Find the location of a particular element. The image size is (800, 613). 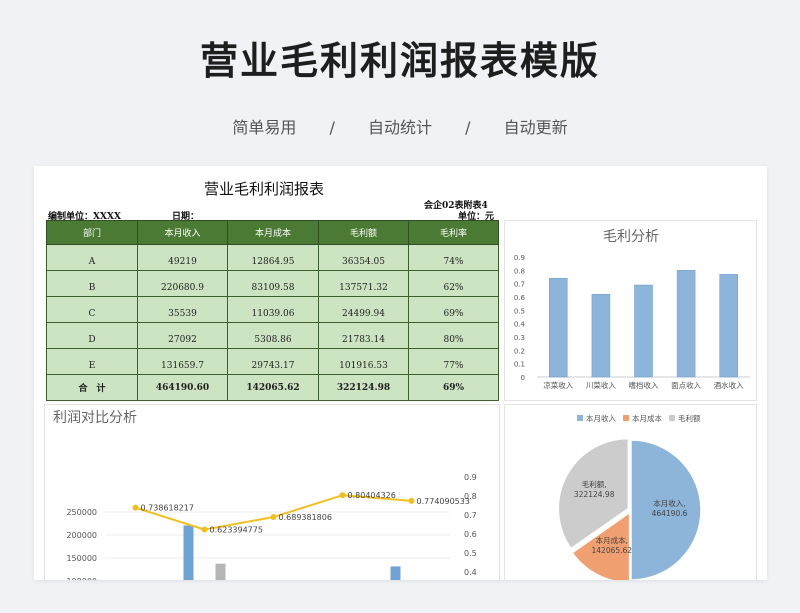

table-cell: 29743.17 is located at coordinates (273, 361).